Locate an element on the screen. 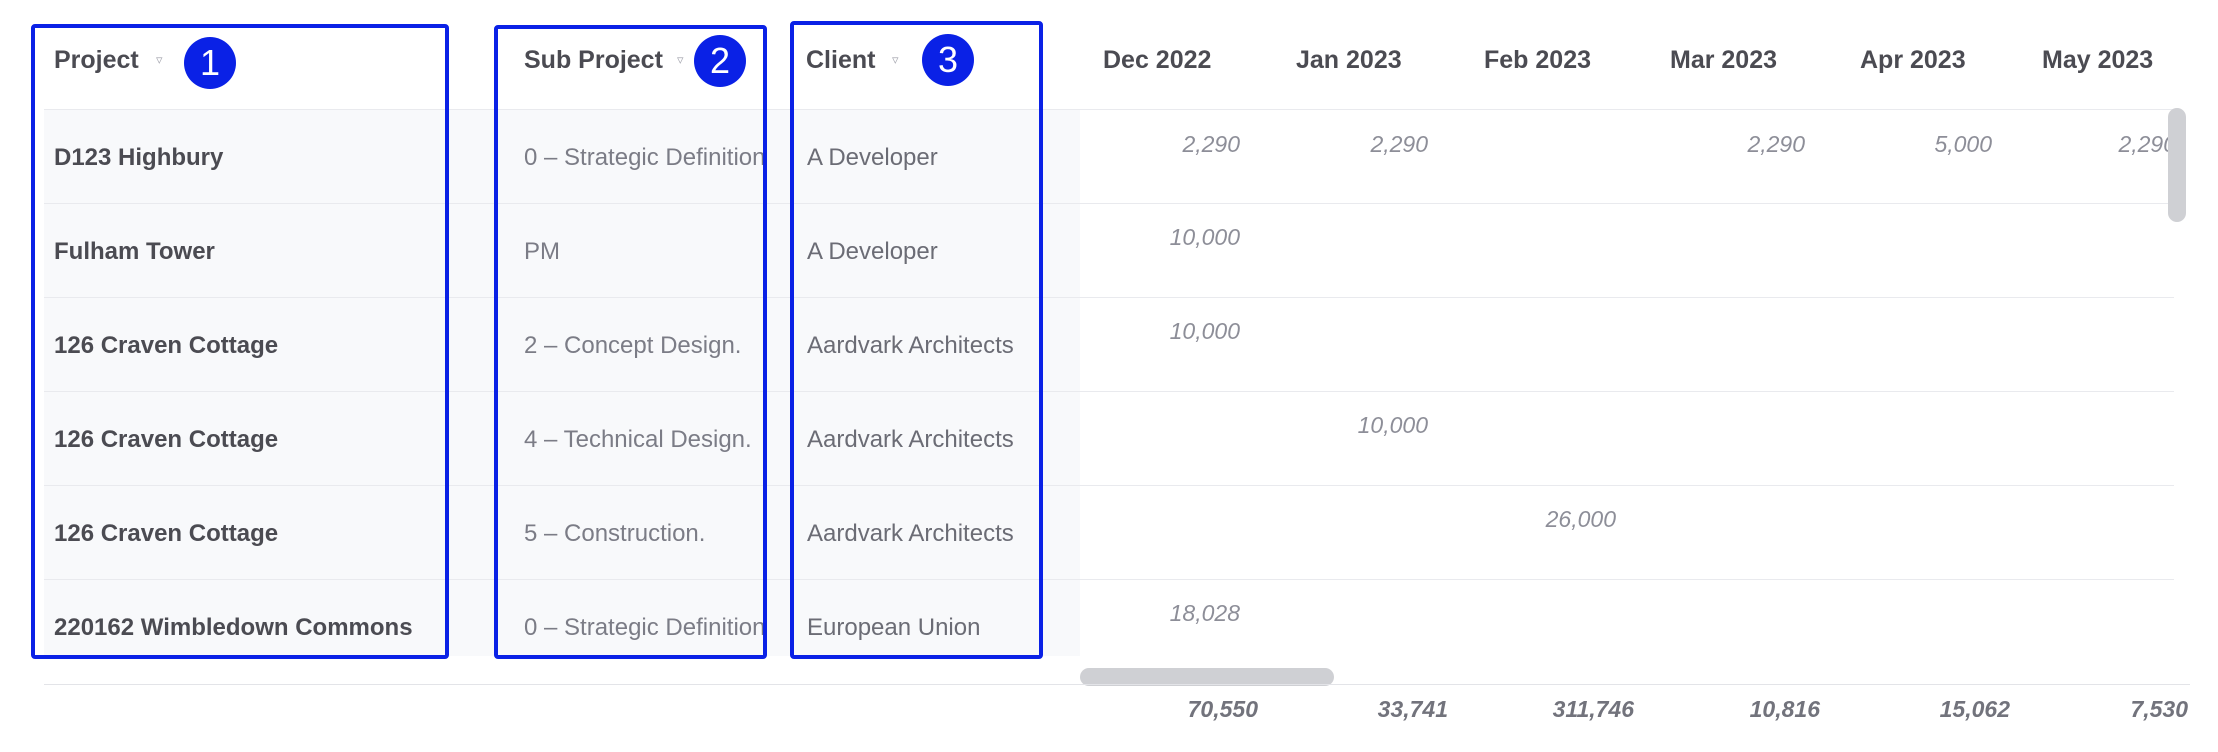 The width and height of the screenshot is (2218, 752). total-value: 10,816 is located at coordinates (1784, 709).